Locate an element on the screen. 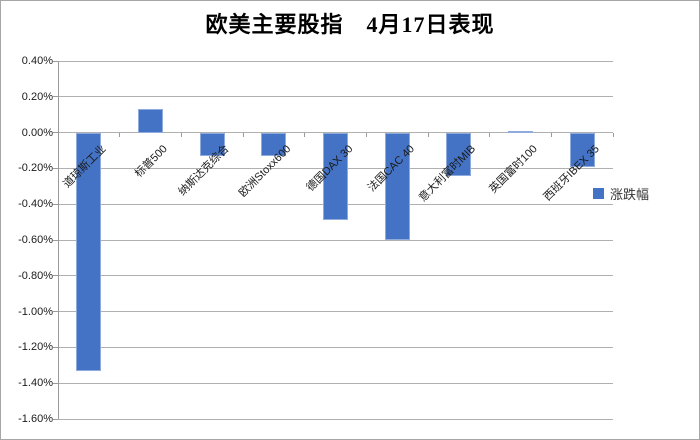 The width and height of the screenshot is (700, 440). y-axis-line is located at coordinates (58, 240).